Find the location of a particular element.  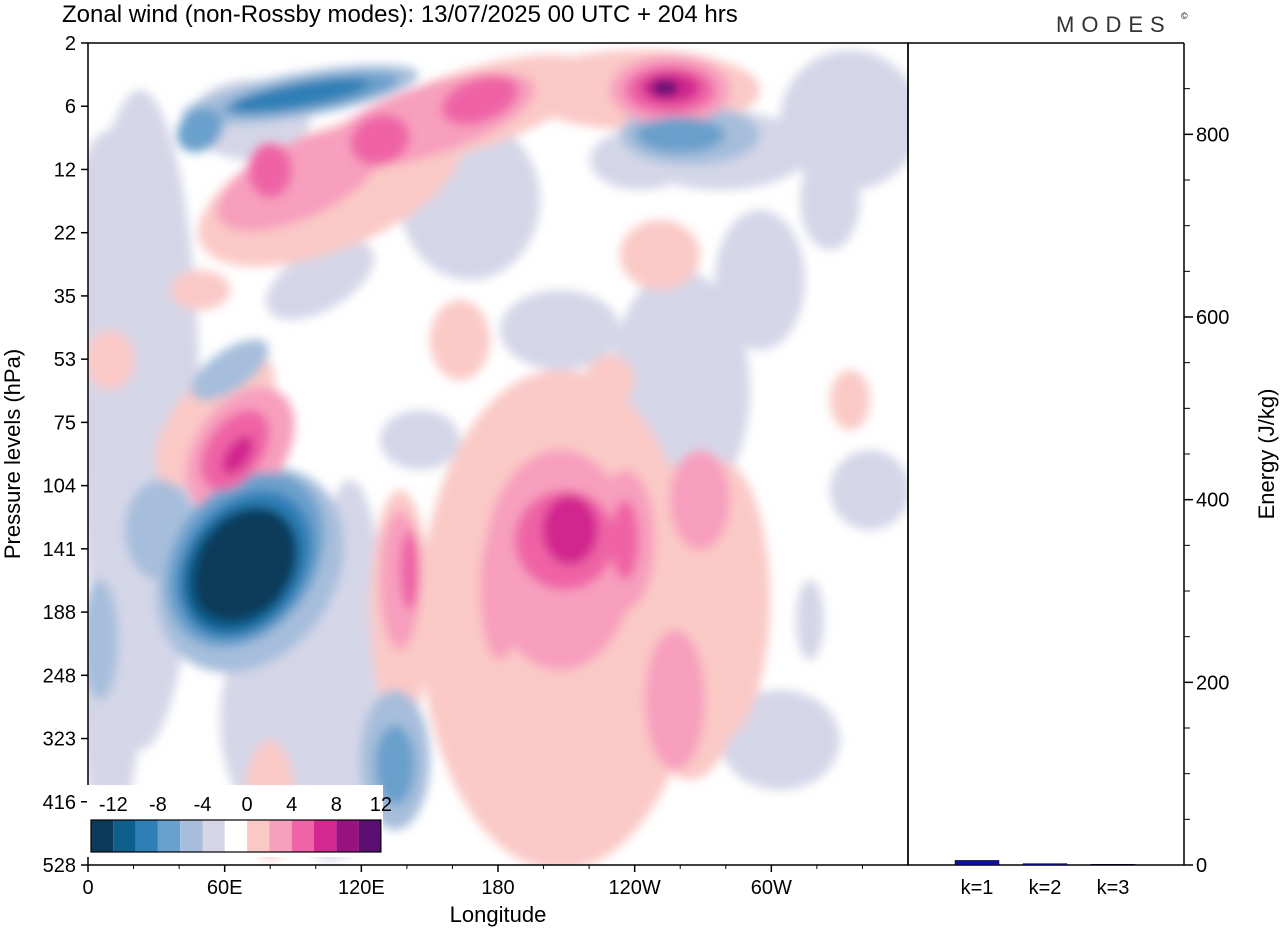

y-tick-label: 22 is located at coordinates (65, 234).